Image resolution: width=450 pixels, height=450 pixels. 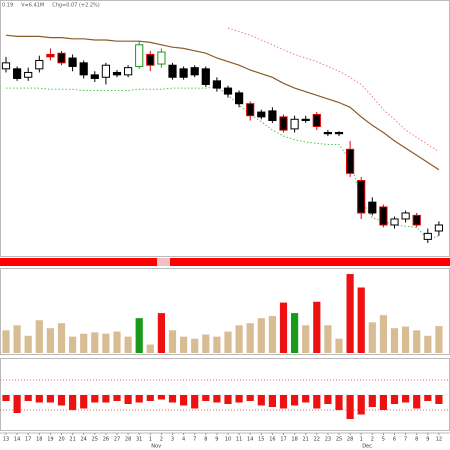 I want to click on date-label: 5, so click(x=383, y=440).